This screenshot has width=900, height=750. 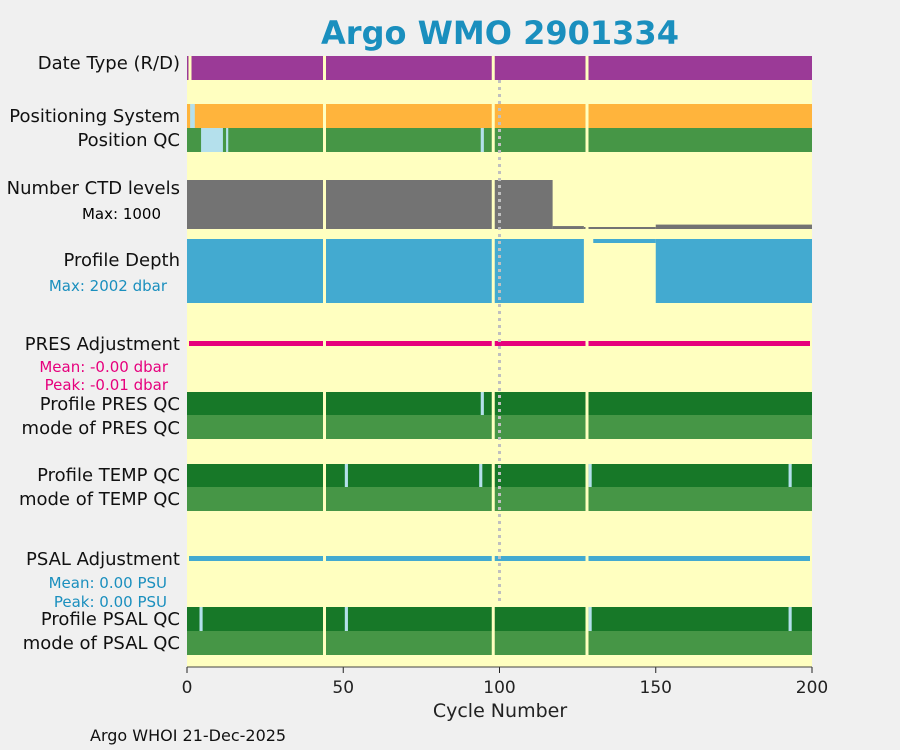 What do you see at coordinates (101, 428) in the screenshot?
I see `row-label: mode of PRES QC` at bounding box center [101, 428].